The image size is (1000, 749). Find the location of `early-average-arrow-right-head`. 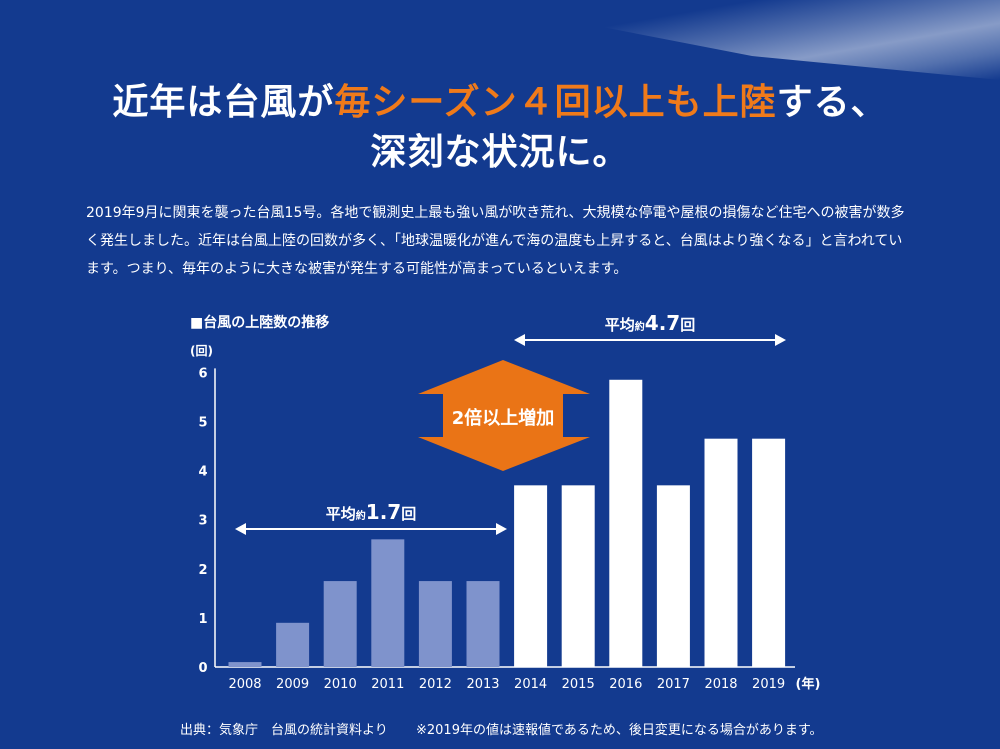

early-average-arrow-right-head is located at coordinates (501, 529).